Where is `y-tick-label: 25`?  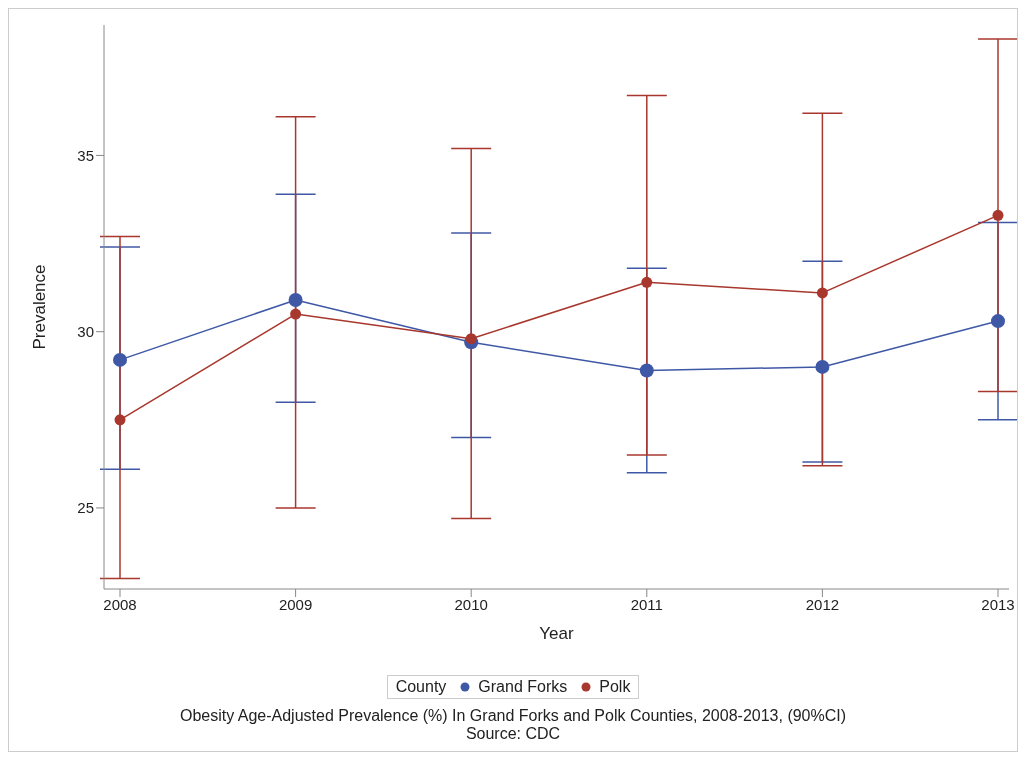
y-tick-label: 25 is located at coordinates (85, 508).